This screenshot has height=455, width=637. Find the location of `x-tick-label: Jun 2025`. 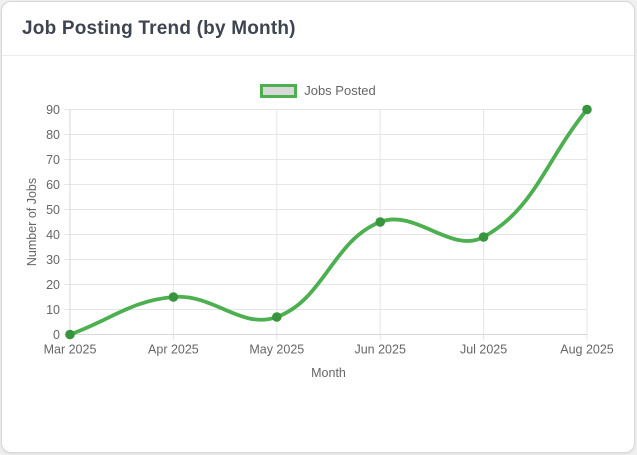

x-tick-label: Jun 2025 is located at coordinates (379, 350).